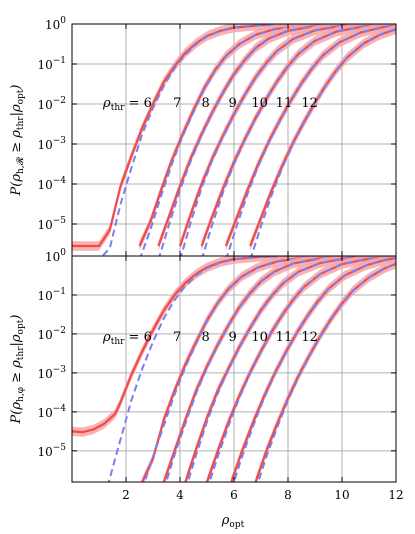  What do you see at coordinates (17, 370) in the screenshot?
I see `y-axis-label: P(ρh,φ ≥ ρthr|ρopt)` at bounding box center [17, 370].